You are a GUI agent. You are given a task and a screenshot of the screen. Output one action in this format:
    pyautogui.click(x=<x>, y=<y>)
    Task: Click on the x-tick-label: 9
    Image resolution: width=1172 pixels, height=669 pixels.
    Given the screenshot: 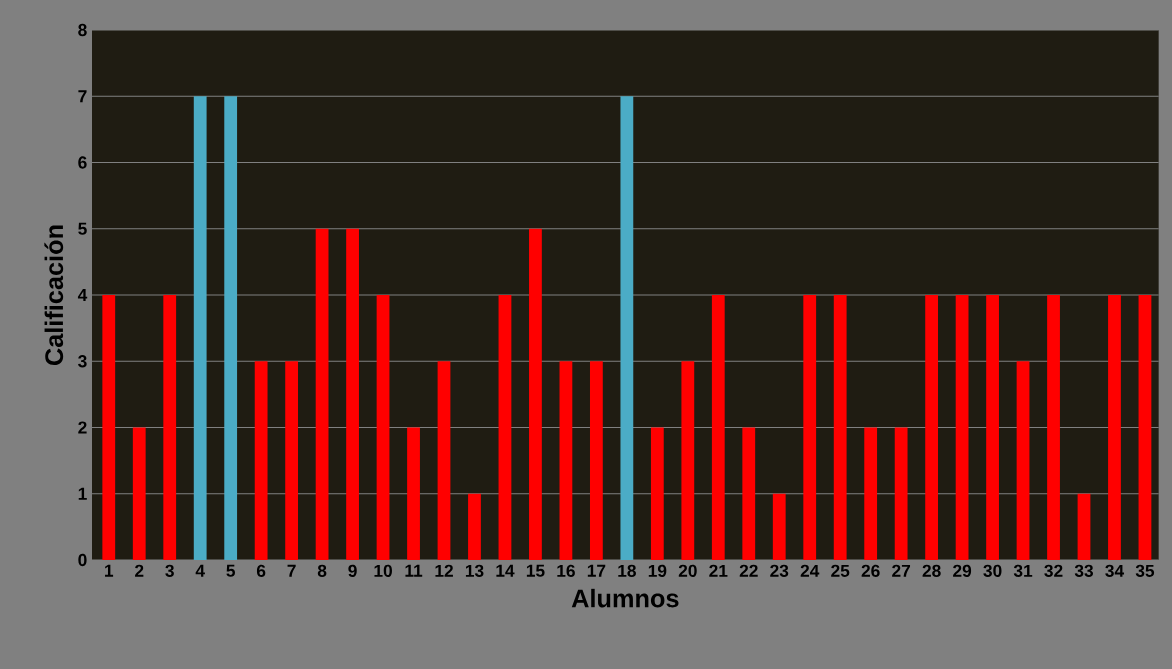 What is the action you would take?
    pyautogui.click(x=352, y=570)
    